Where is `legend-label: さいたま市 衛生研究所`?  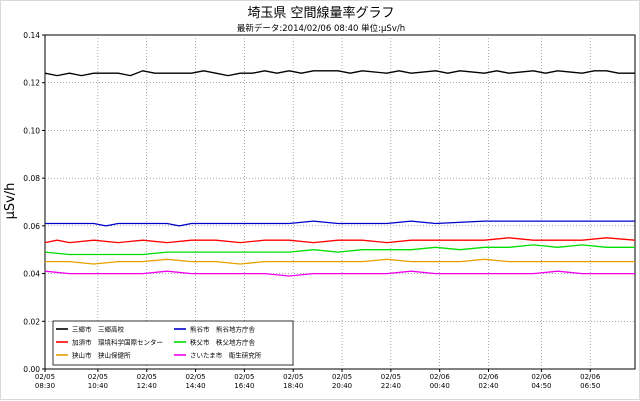
legend-label: さいたま市 衛生研究所 is located at coordinates (226, 355).